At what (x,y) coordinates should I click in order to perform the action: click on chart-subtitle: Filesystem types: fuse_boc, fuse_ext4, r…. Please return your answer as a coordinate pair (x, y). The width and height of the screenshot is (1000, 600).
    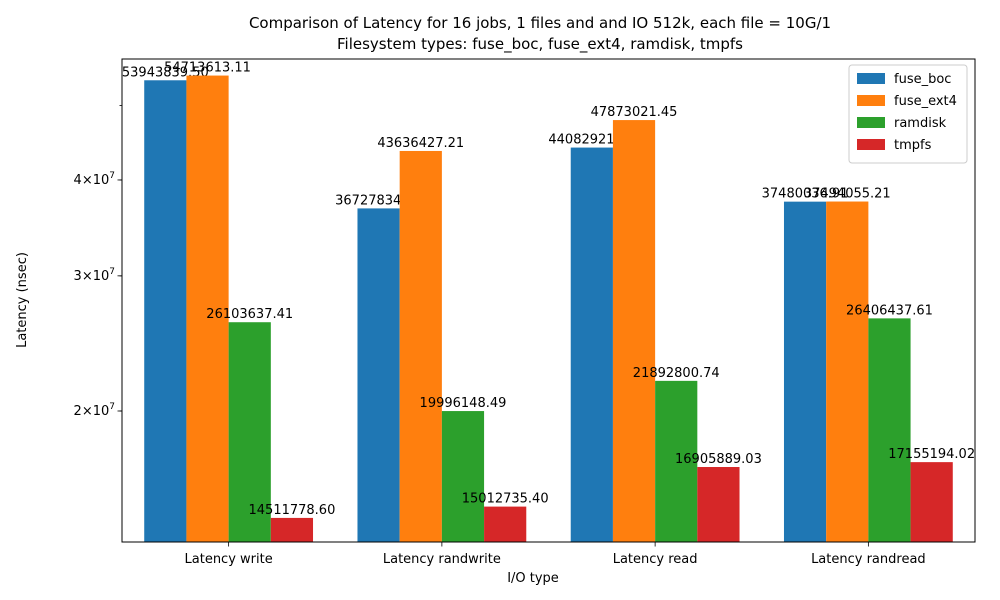
    Looking at the image, I should click on (540, 44).